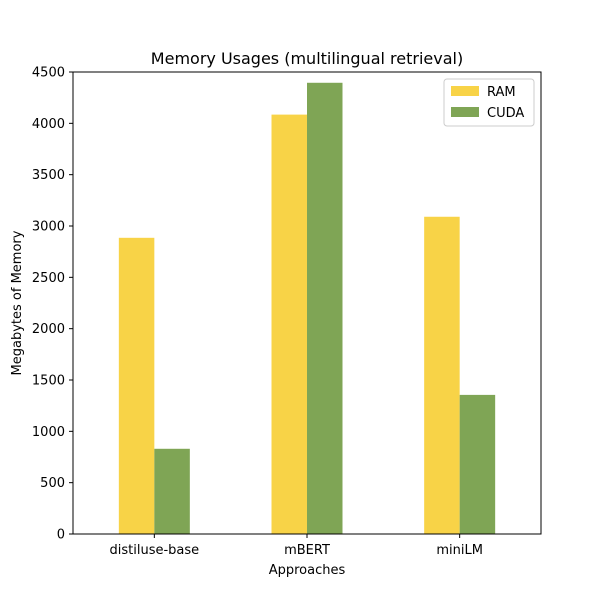 The height and width of the screenshot is (605, 600). What do you see at coordinates (48, 278) in the screenshot?
I see `y-tick-label: 2500` at bounding box center [48, 278].